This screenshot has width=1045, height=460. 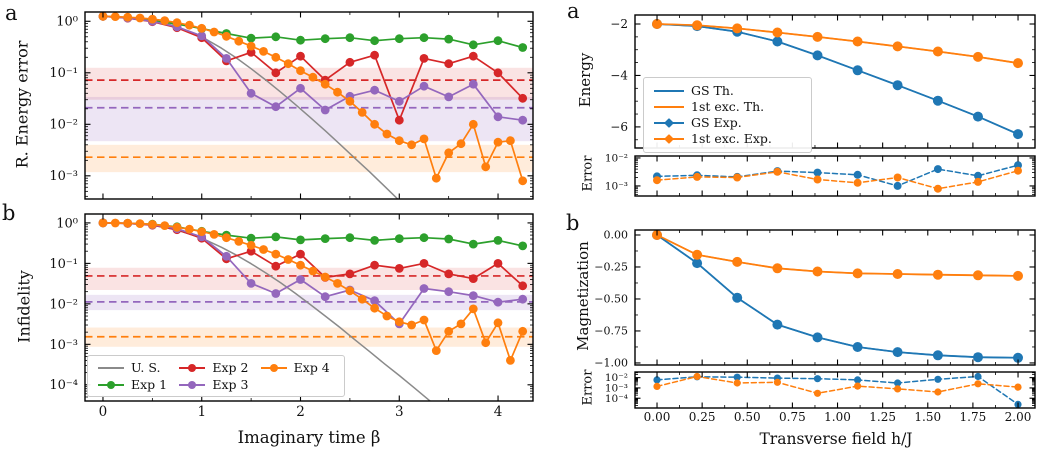 What do you see at coordinates (103, 412) in the screenshot?
I see `svg-text: 0` at bounding box center [103, 412].